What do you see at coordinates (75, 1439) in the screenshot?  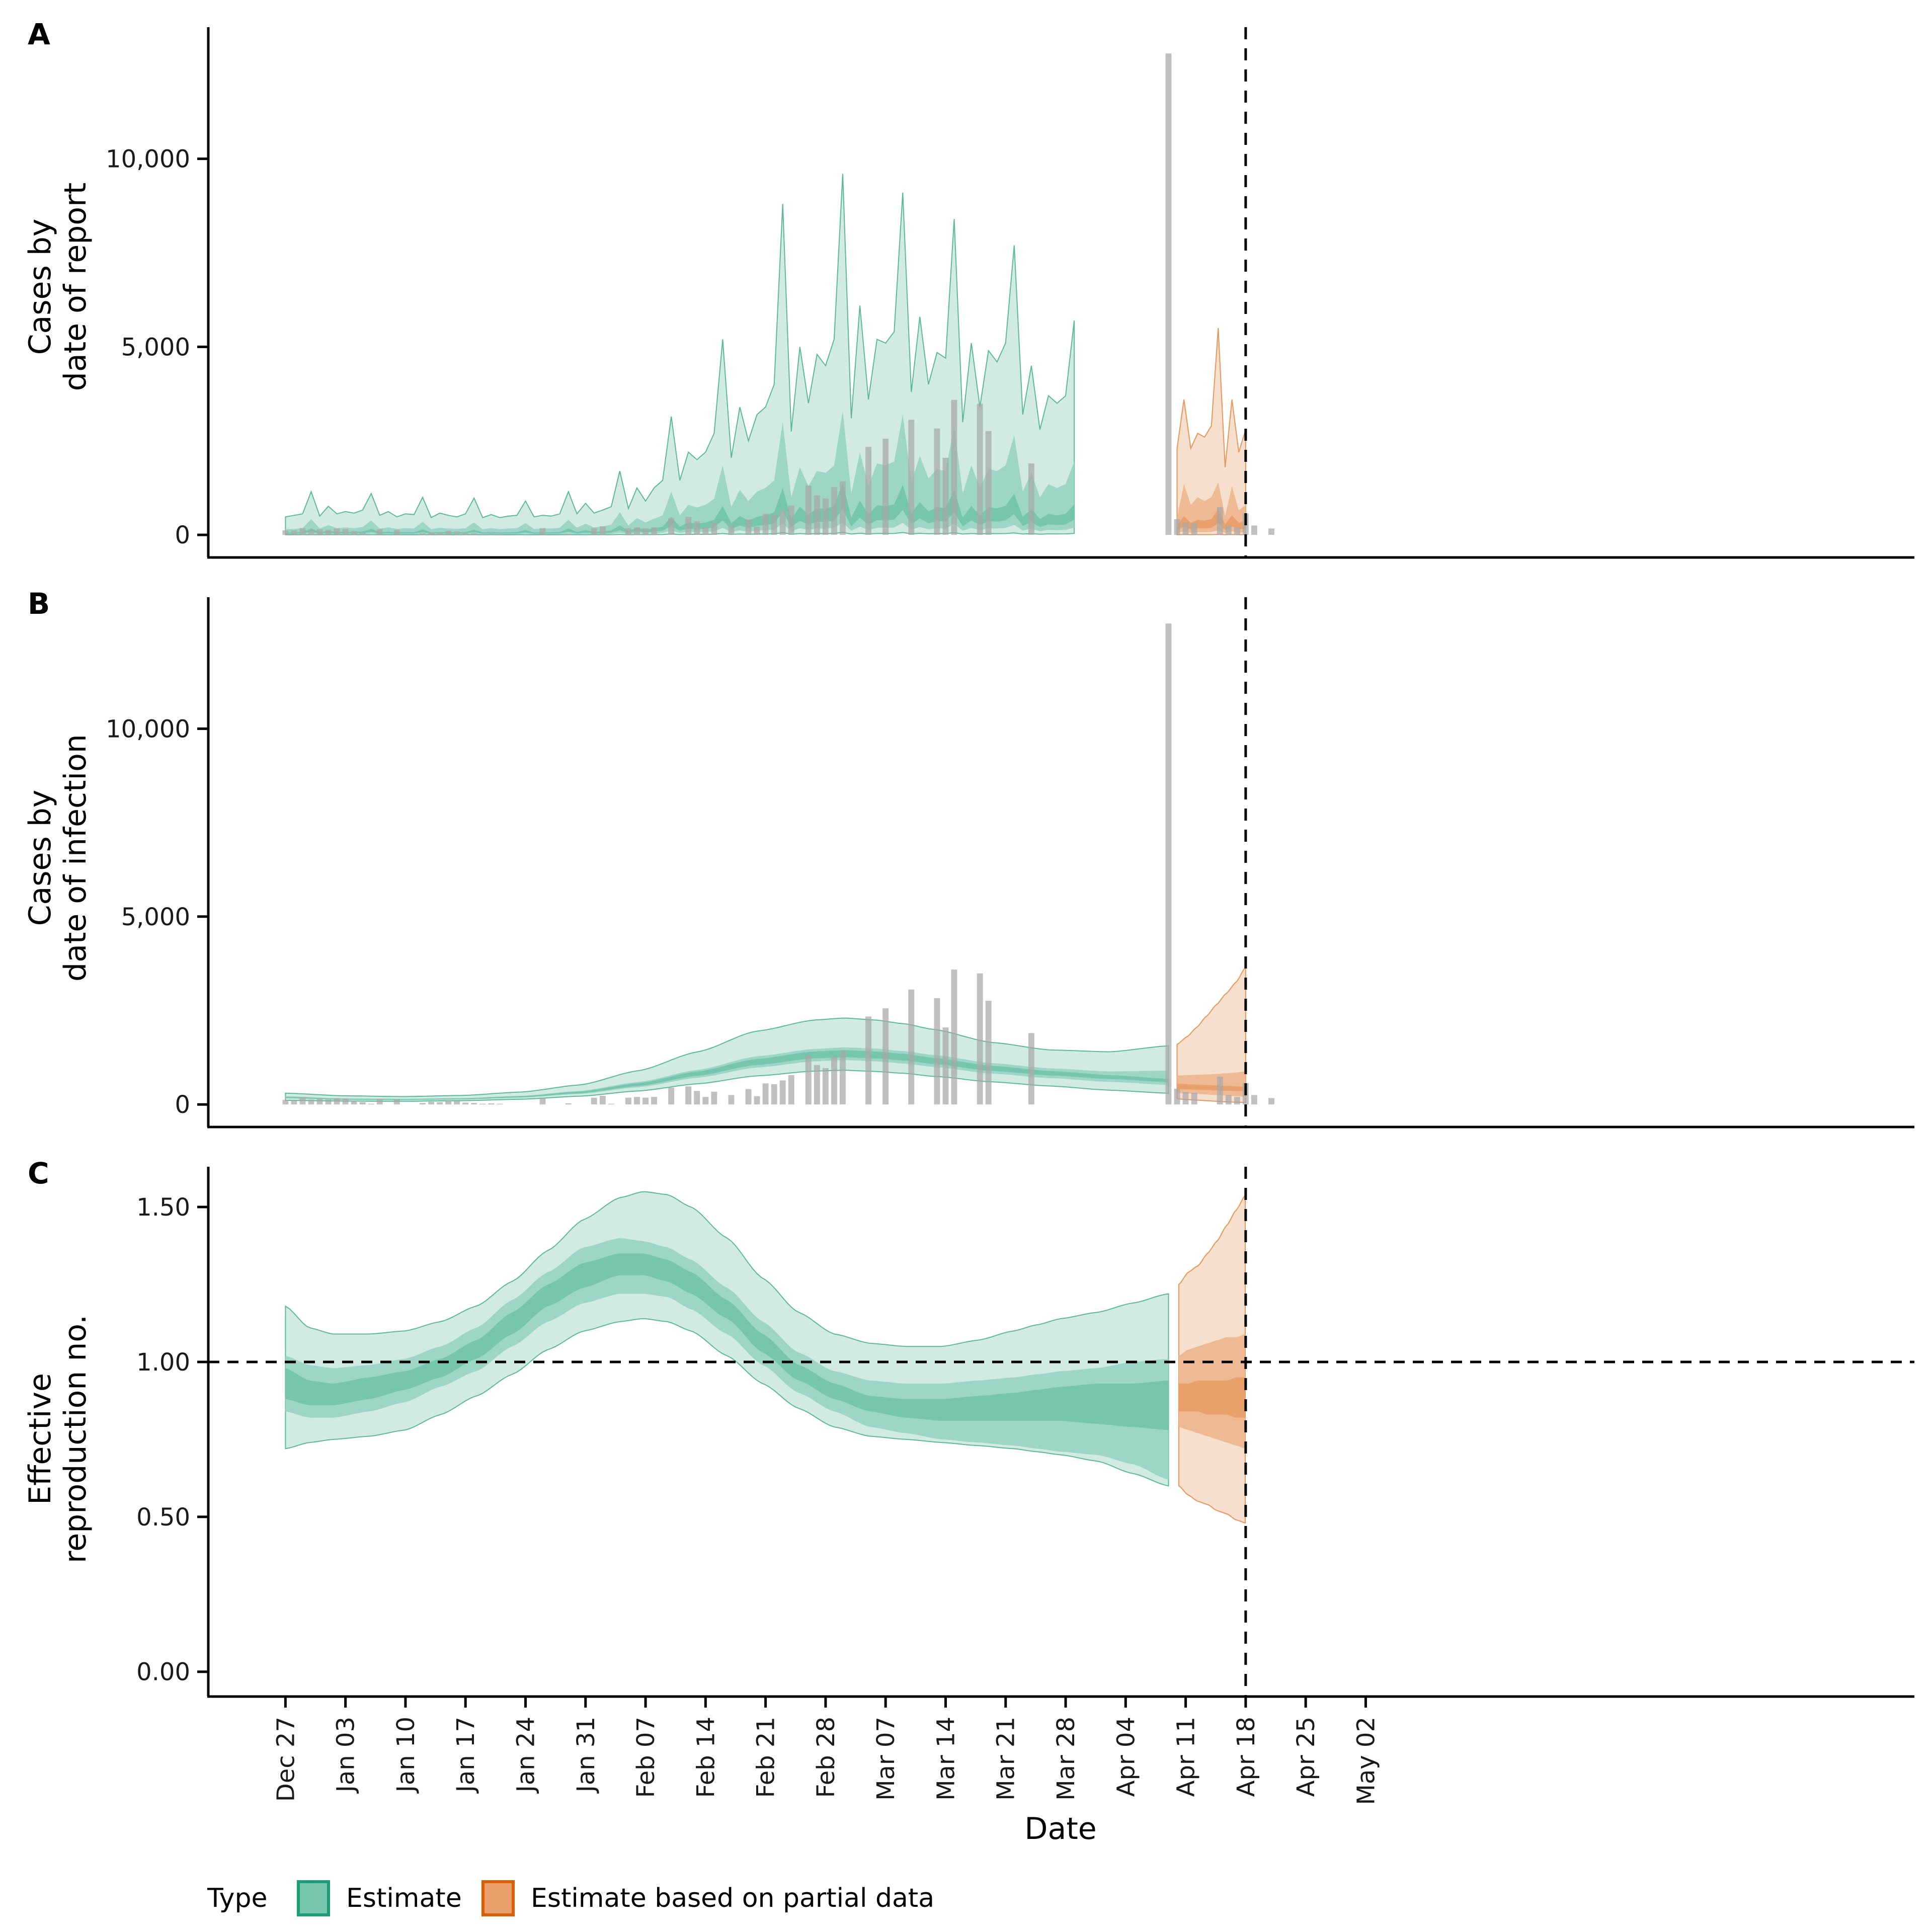 I see `panel-c-ylabel-line2: reproduction no.` at bounding box center [75, 1439].